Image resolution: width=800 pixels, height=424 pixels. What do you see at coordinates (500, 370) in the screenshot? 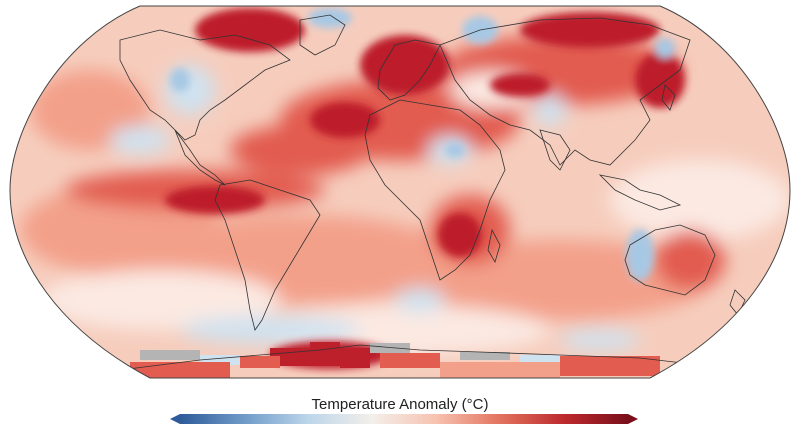
I see `anomaly-mildw` at bounding box center [500, 370].